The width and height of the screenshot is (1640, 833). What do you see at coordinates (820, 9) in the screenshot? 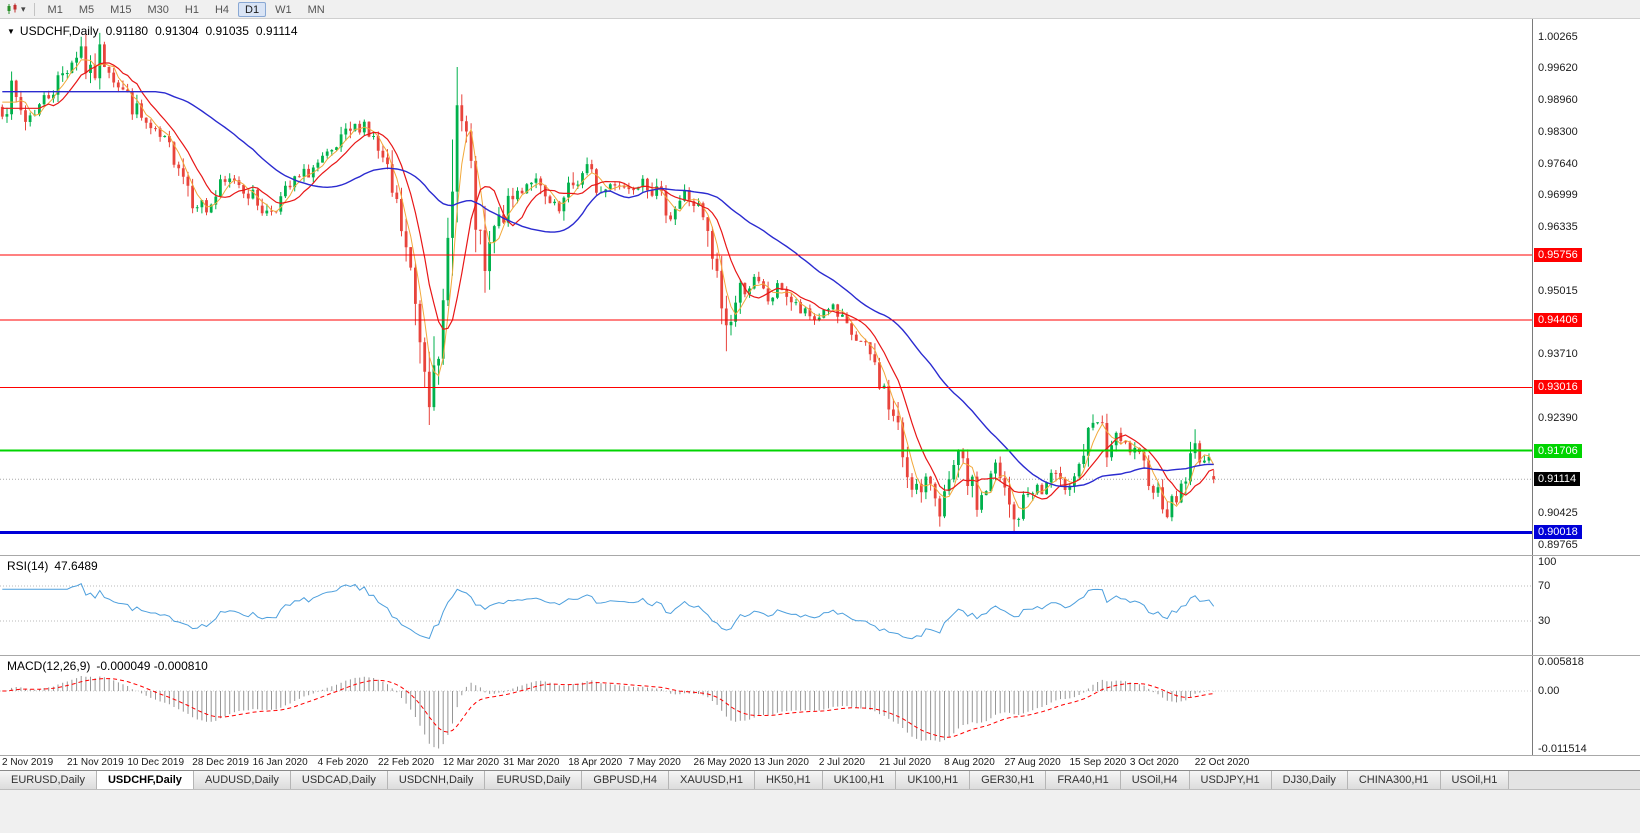
I see `timeframes-toolbar: ▾ M1 M5 M15 M30 H1 H4 D1 W1 MN` at bounding box center [820, 9].